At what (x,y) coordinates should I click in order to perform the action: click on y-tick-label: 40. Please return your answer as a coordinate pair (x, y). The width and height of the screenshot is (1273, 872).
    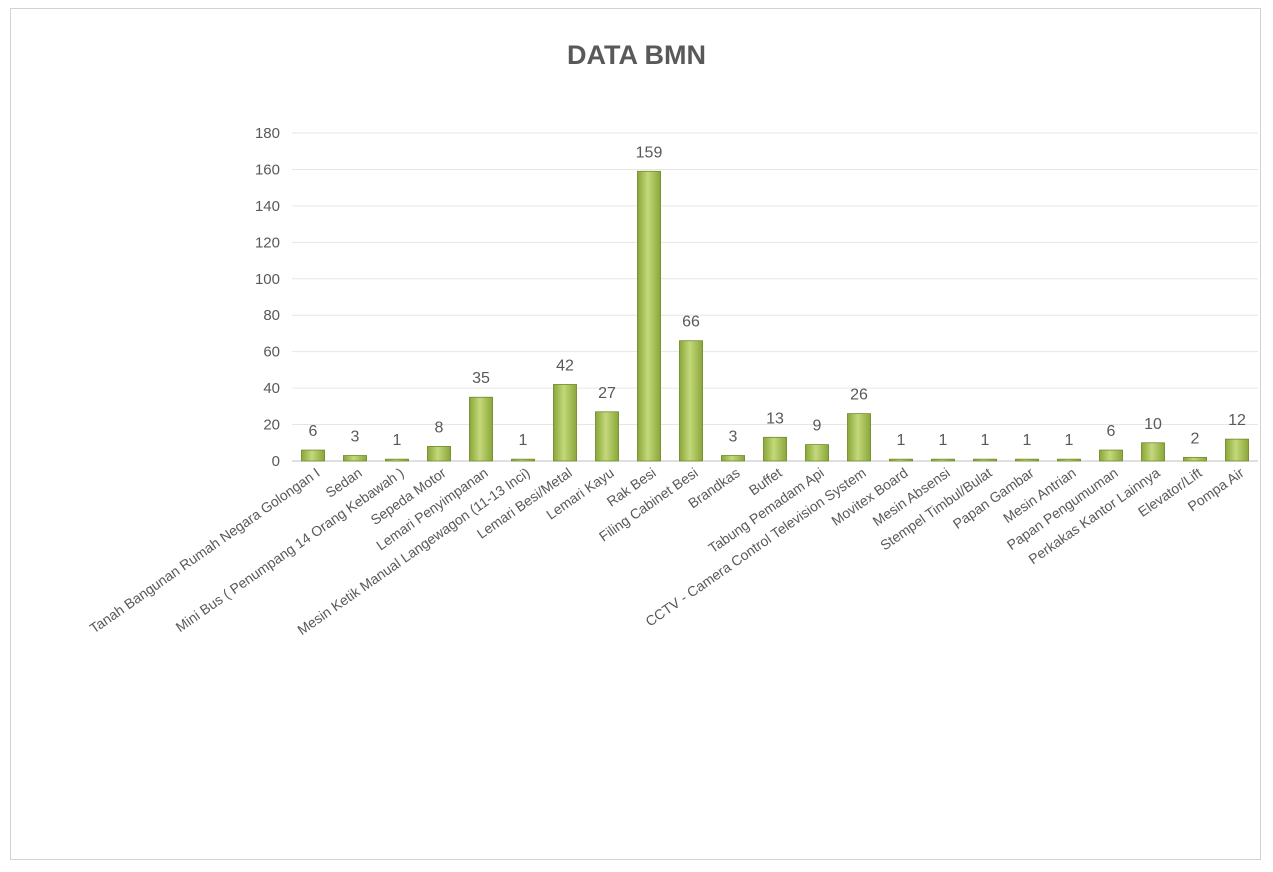
    Looking at the image, I should click on (271, 388).